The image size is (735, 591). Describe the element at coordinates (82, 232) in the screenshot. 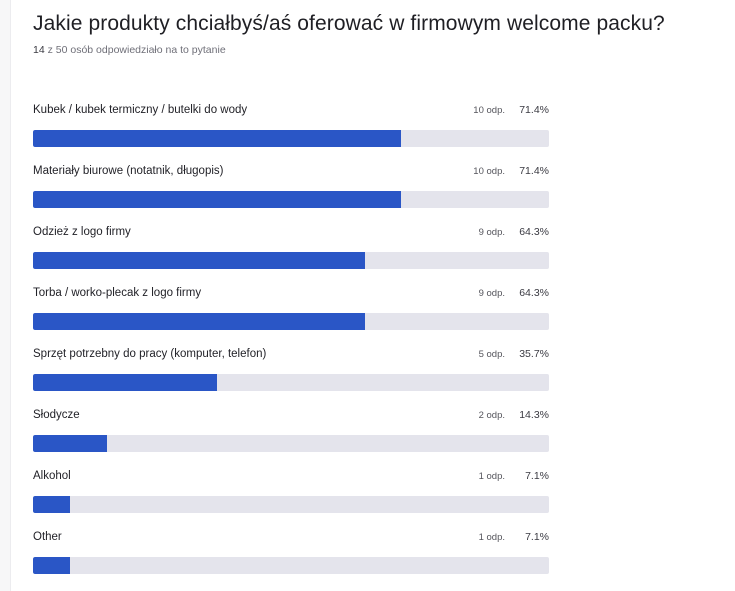

I see `answer-label: Odzież z logo firmy` at that location.